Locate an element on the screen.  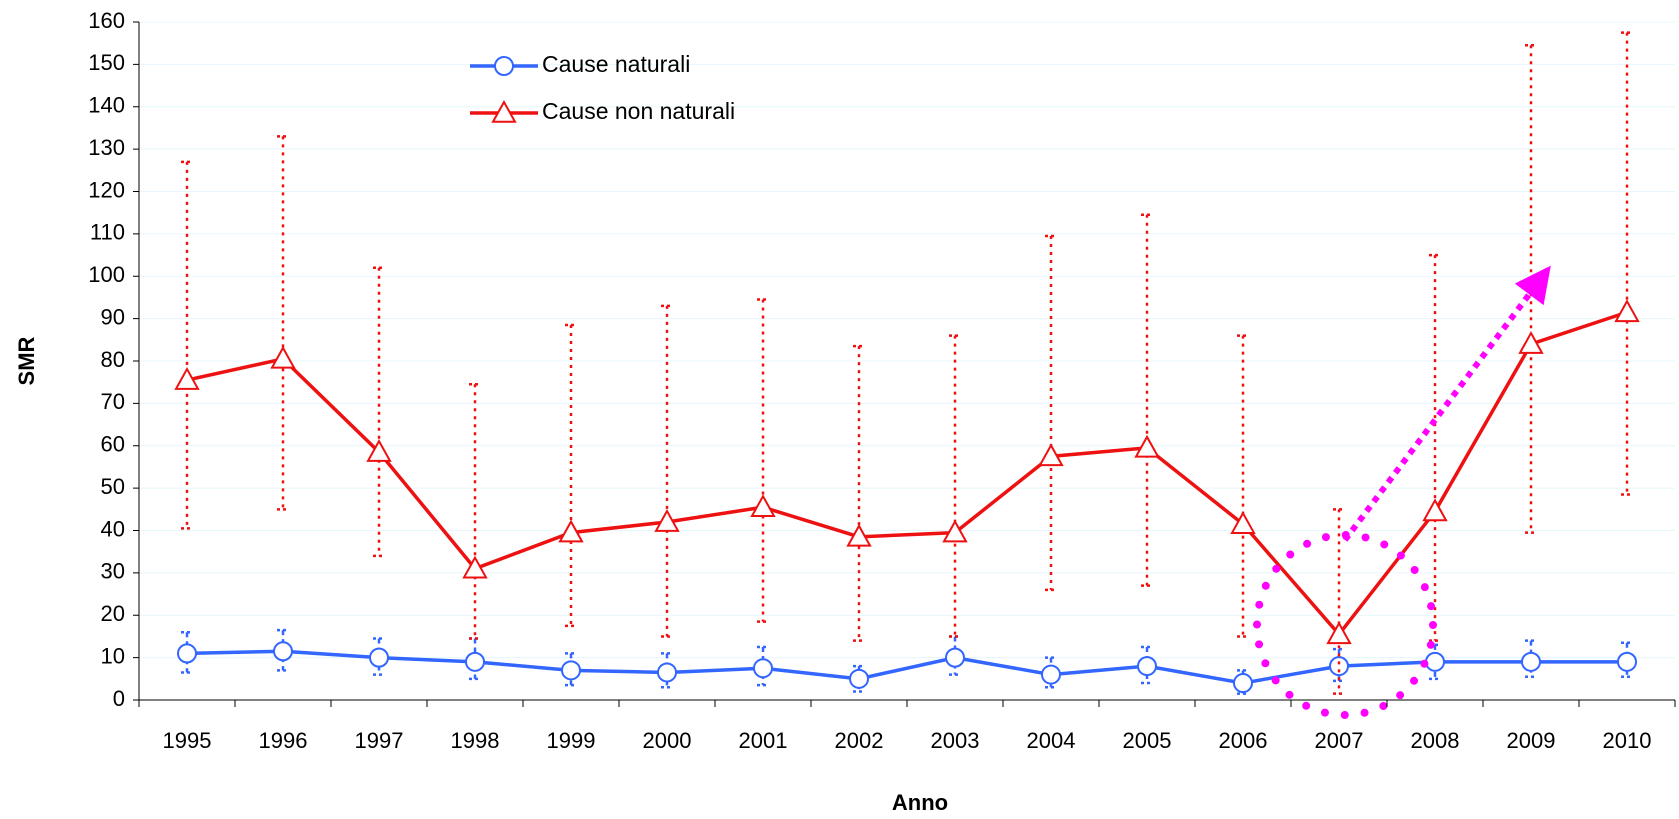
x-tick-label: 2000 is located at coordinates (667, 740).